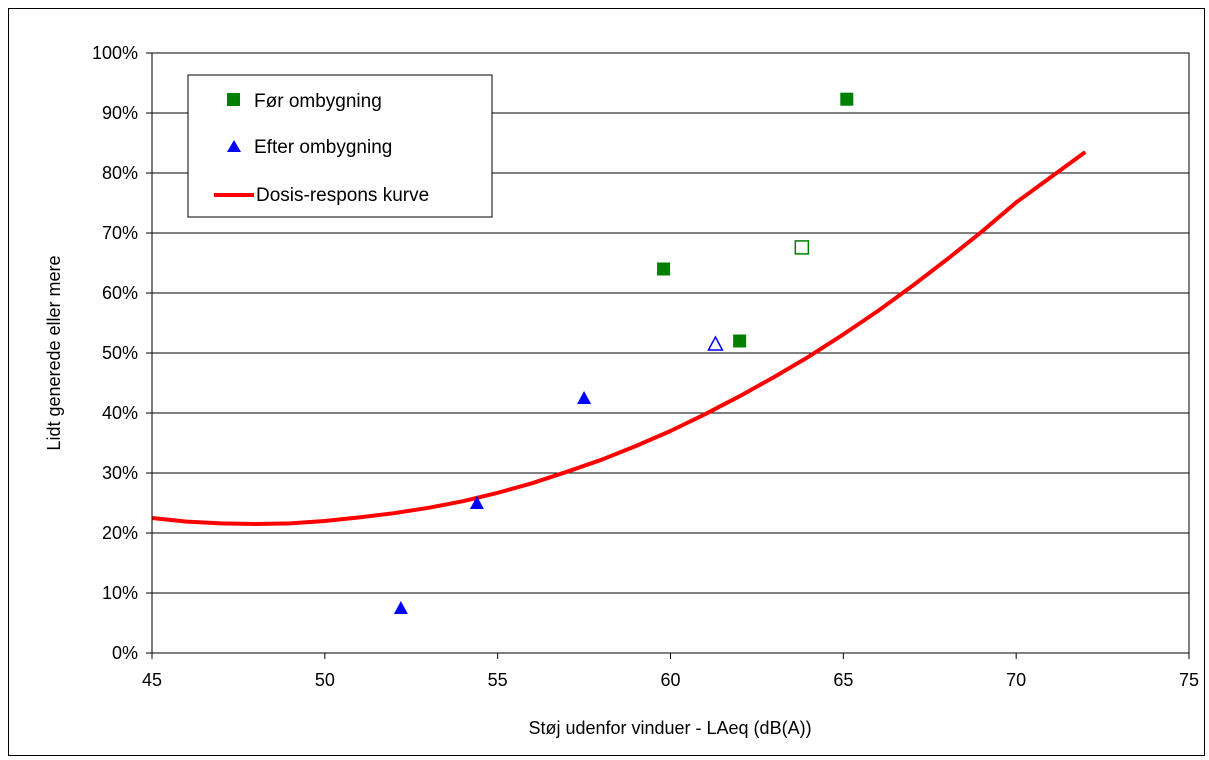  What do you see at coordinates (323, 147) in the screenshot?
I see `legend-label-after: Efter ombygning` at bounding box center [323, 147].